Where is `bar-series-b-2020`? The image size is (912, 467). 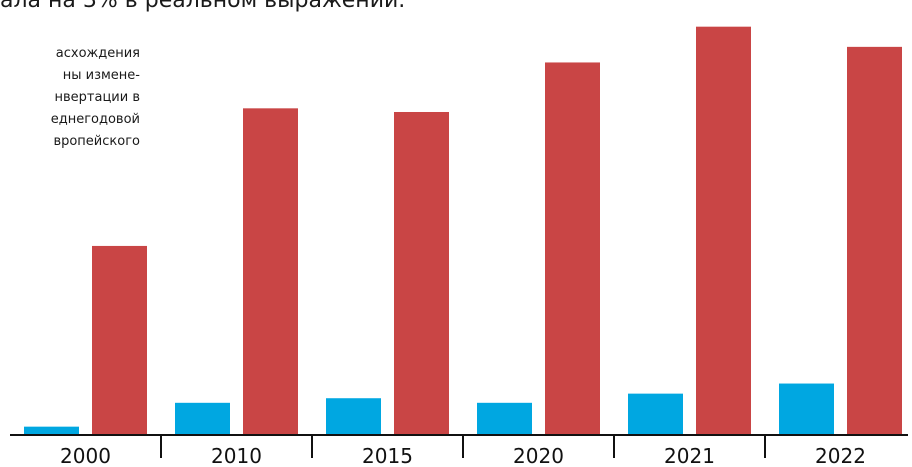
bar-series-b-2020 is located at coordinates (572, 248).